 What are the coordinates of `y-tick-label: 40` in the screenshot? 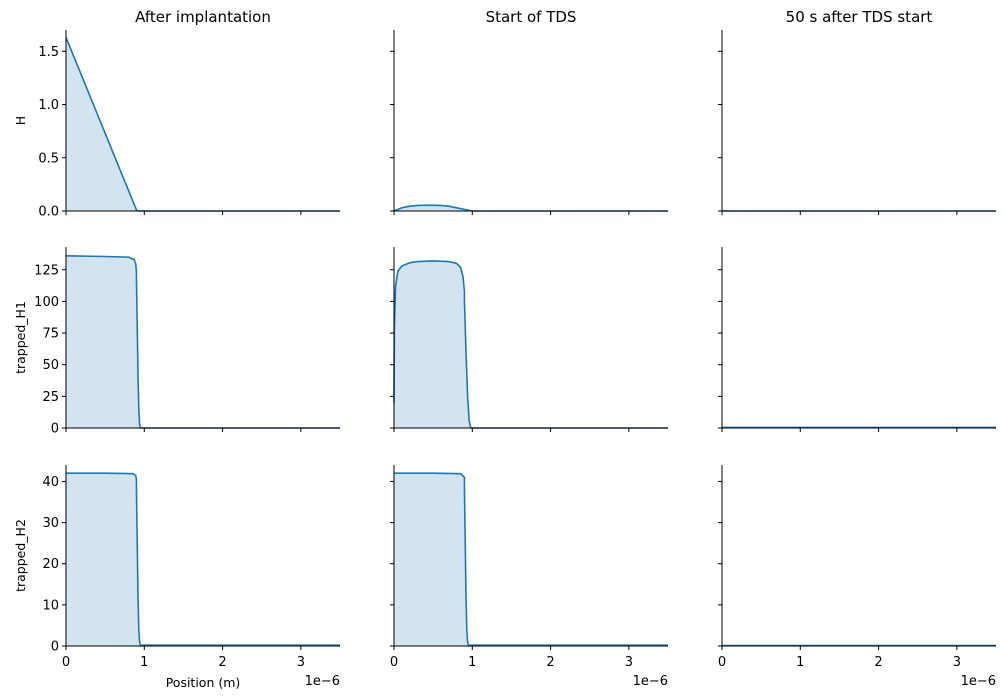 It's located at (50, 482).